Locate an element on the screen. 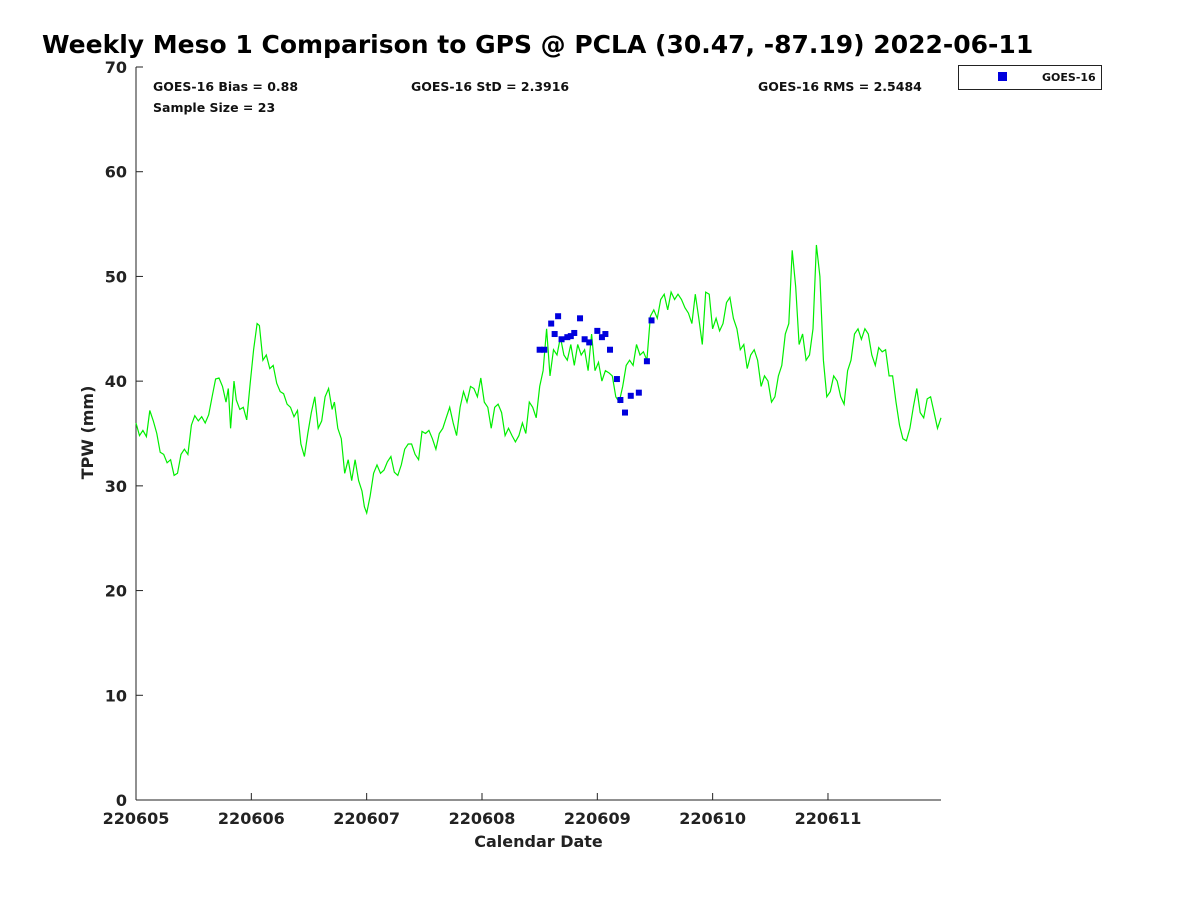  x-tick-label: 220606 is located at coordinates (251, 818).